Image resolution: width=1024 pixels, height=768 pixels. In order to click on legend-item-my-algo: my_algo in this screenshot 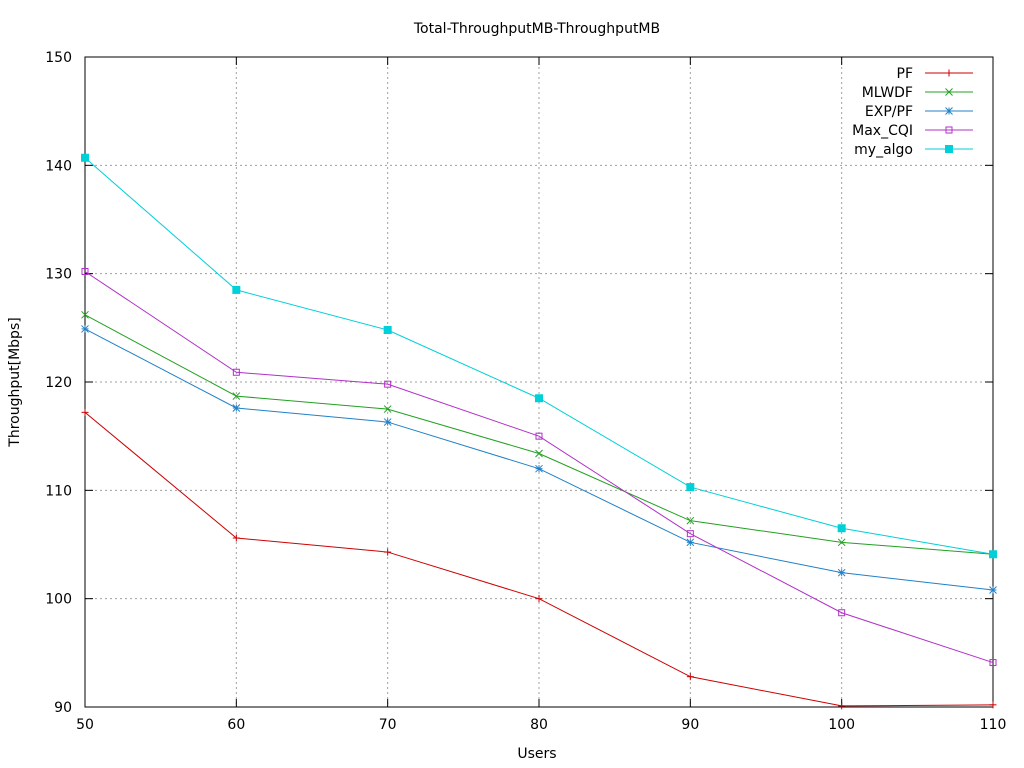, I will do `click(913, 150)`.